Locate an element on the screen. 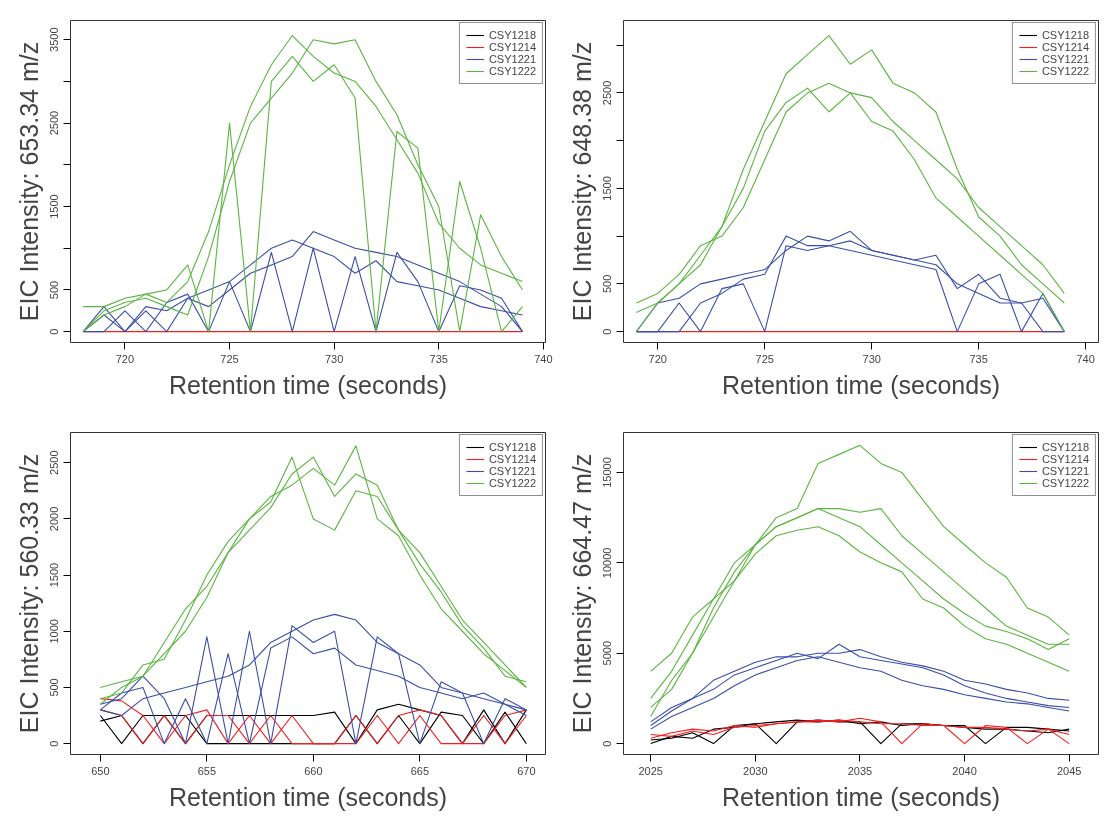 Image resolution: width=1107 pixels, height=824 pixels. x-tick-label: 2045 is located at coordinates (1069, 770).